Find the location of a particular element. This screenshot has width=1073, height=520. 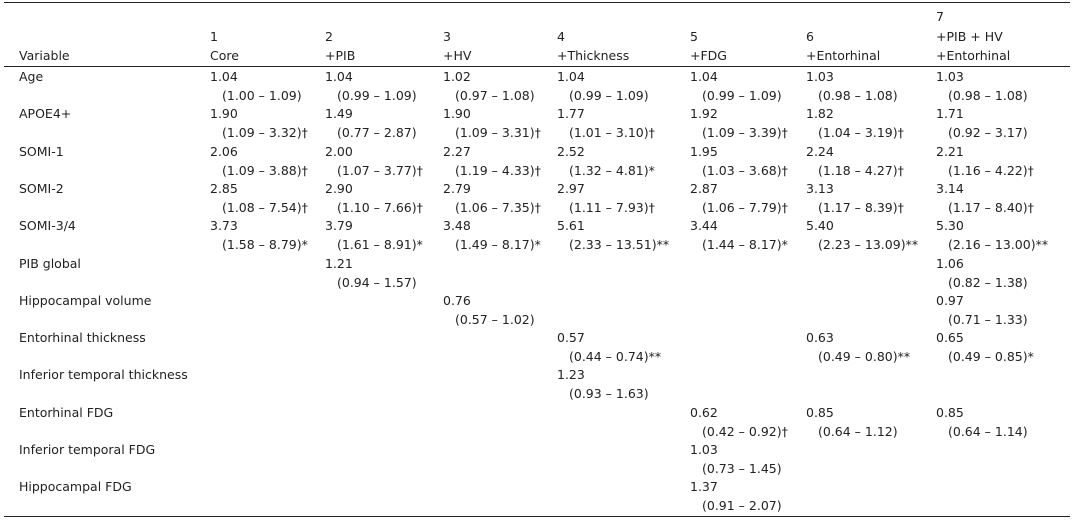

row-label: SOMI-2 is located at coordinates (41, 188).